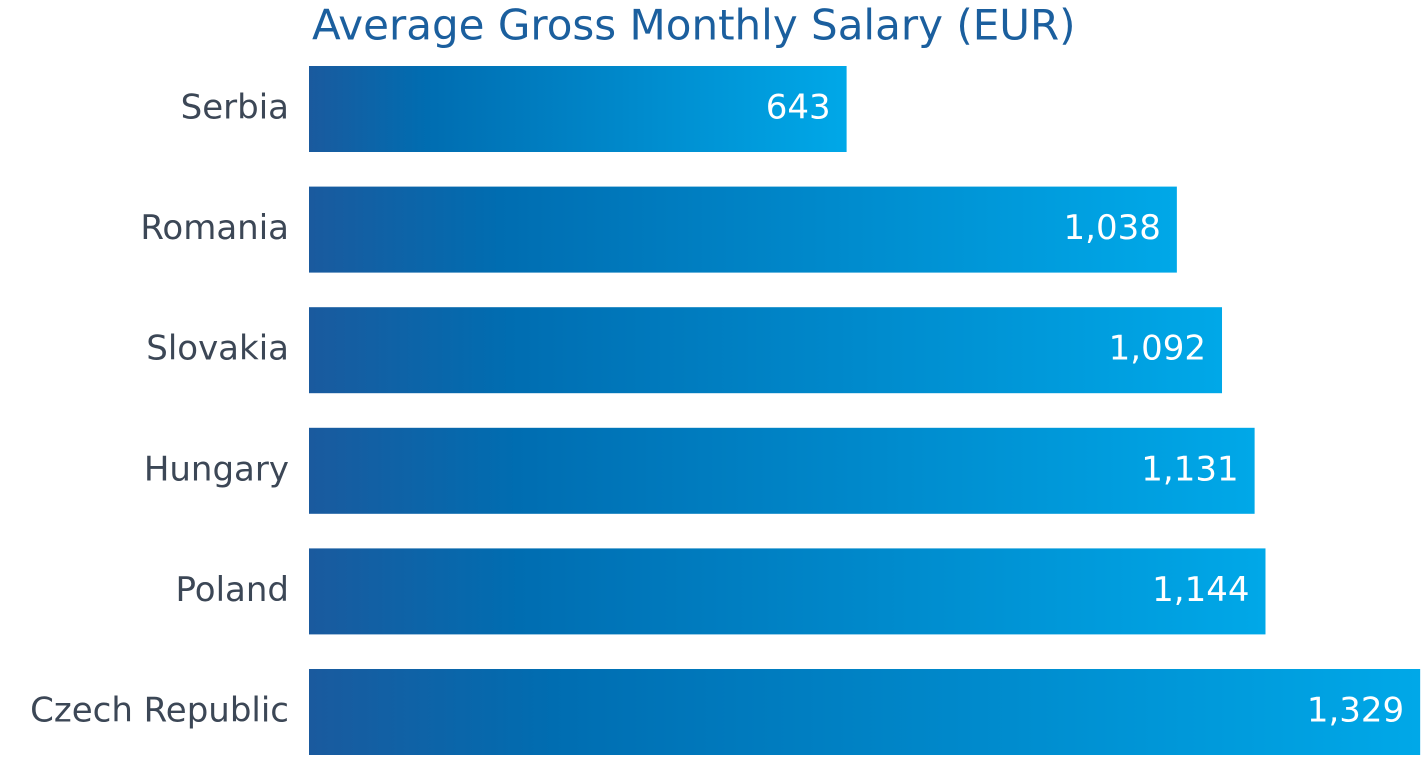 The height and width of the screenshot is (771, 1422). I want to click on value-label: 1,144, so click(1200, 590).